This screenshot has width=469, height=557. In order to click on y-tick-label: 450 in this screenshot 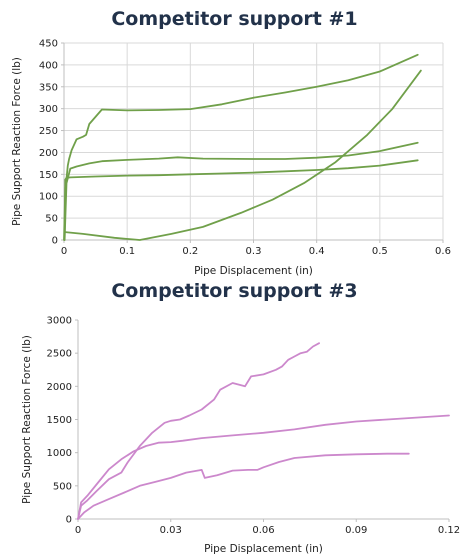, I will do `click(48, 44)`.